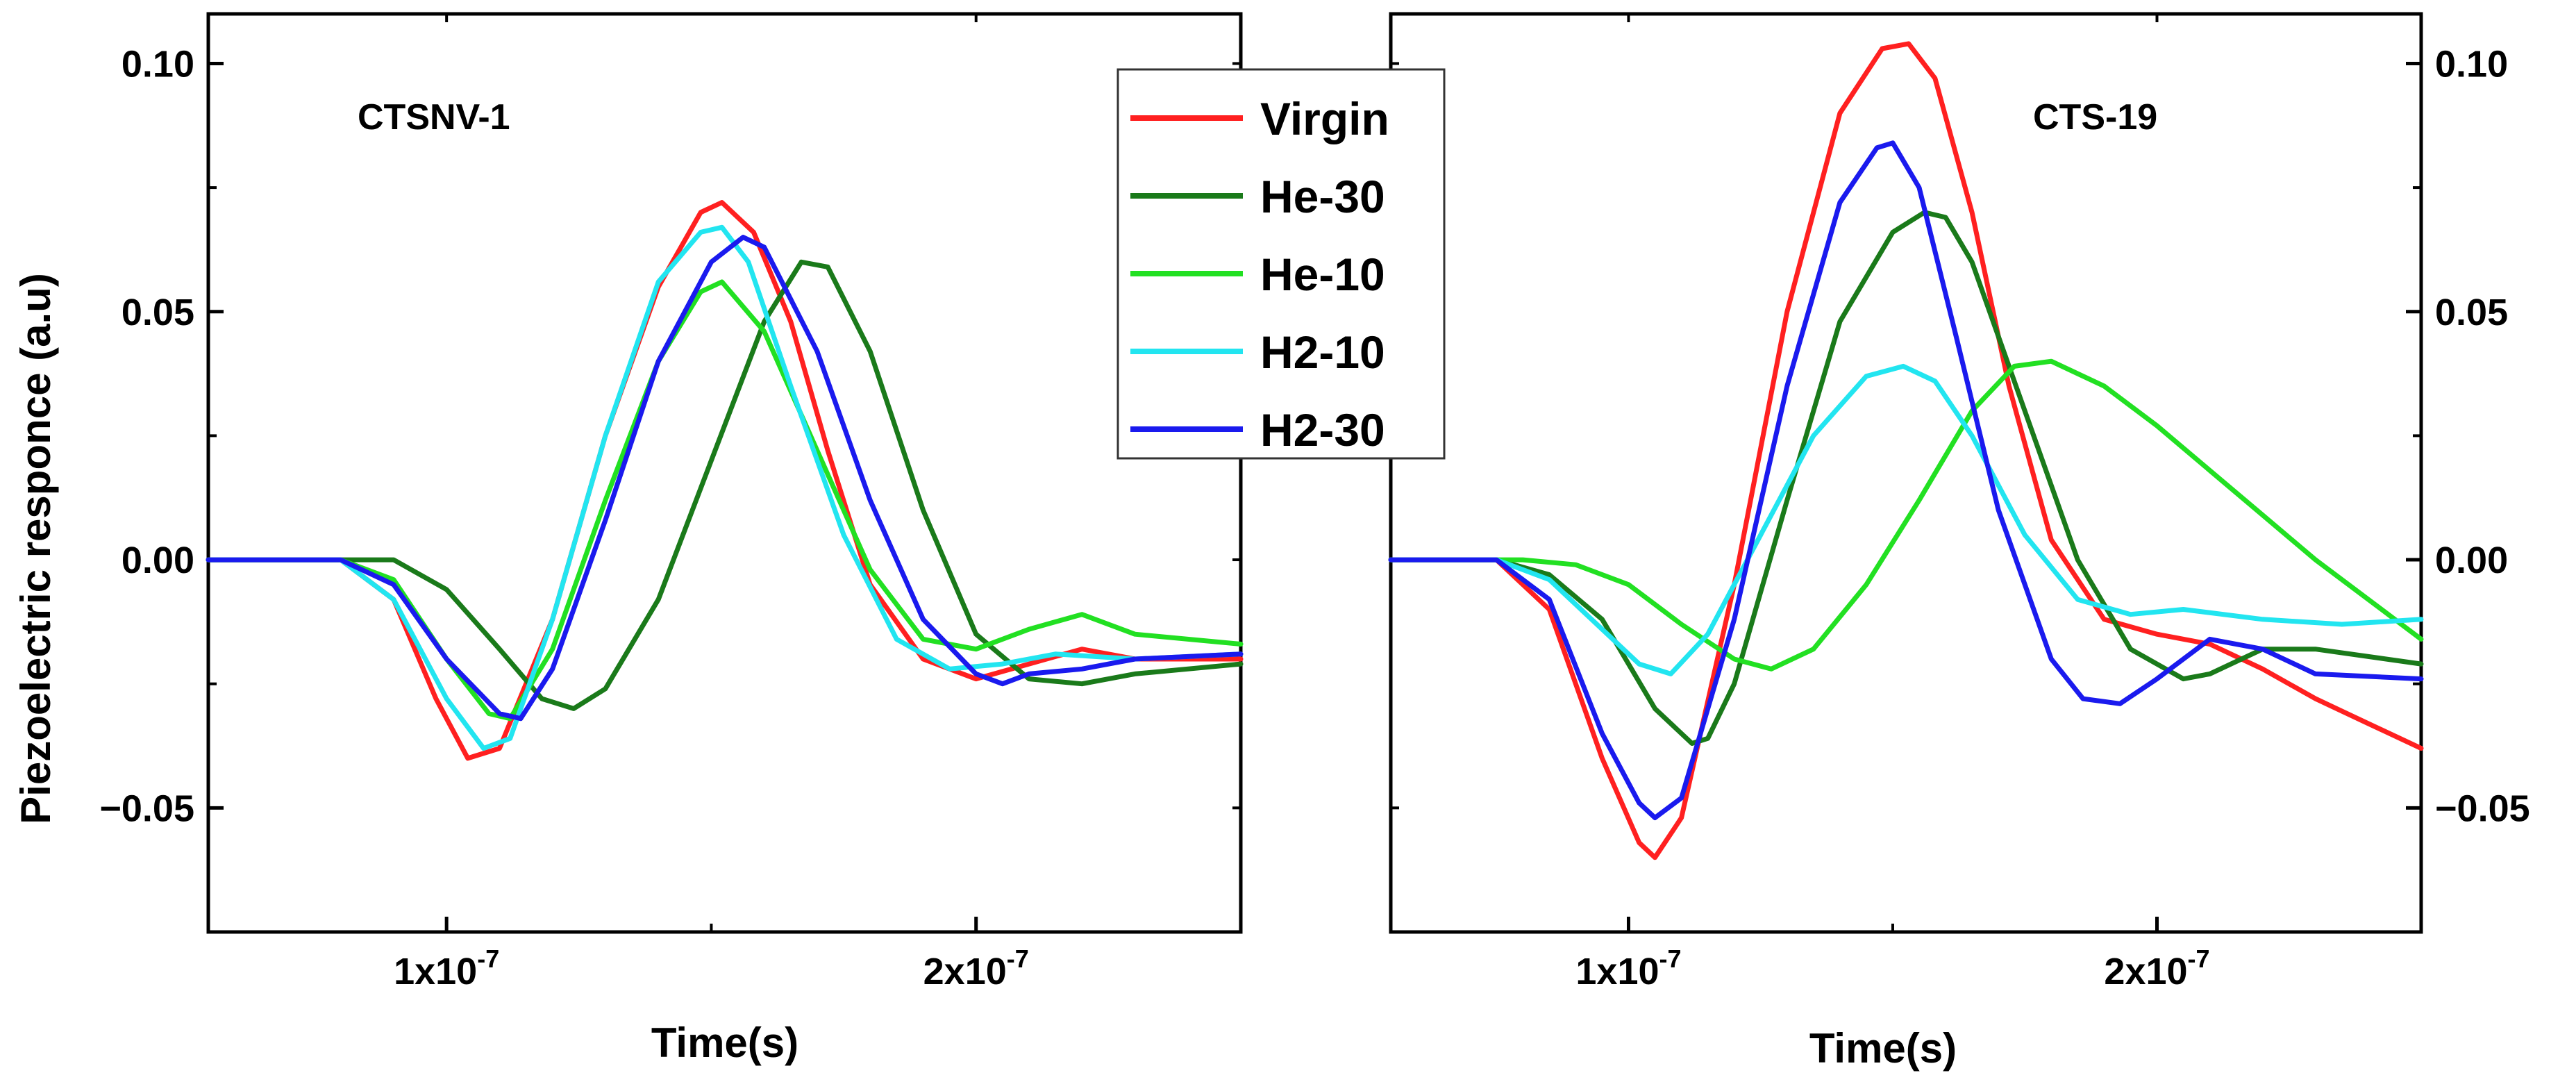  I want to click on legend-frame, so click(1281, 264).